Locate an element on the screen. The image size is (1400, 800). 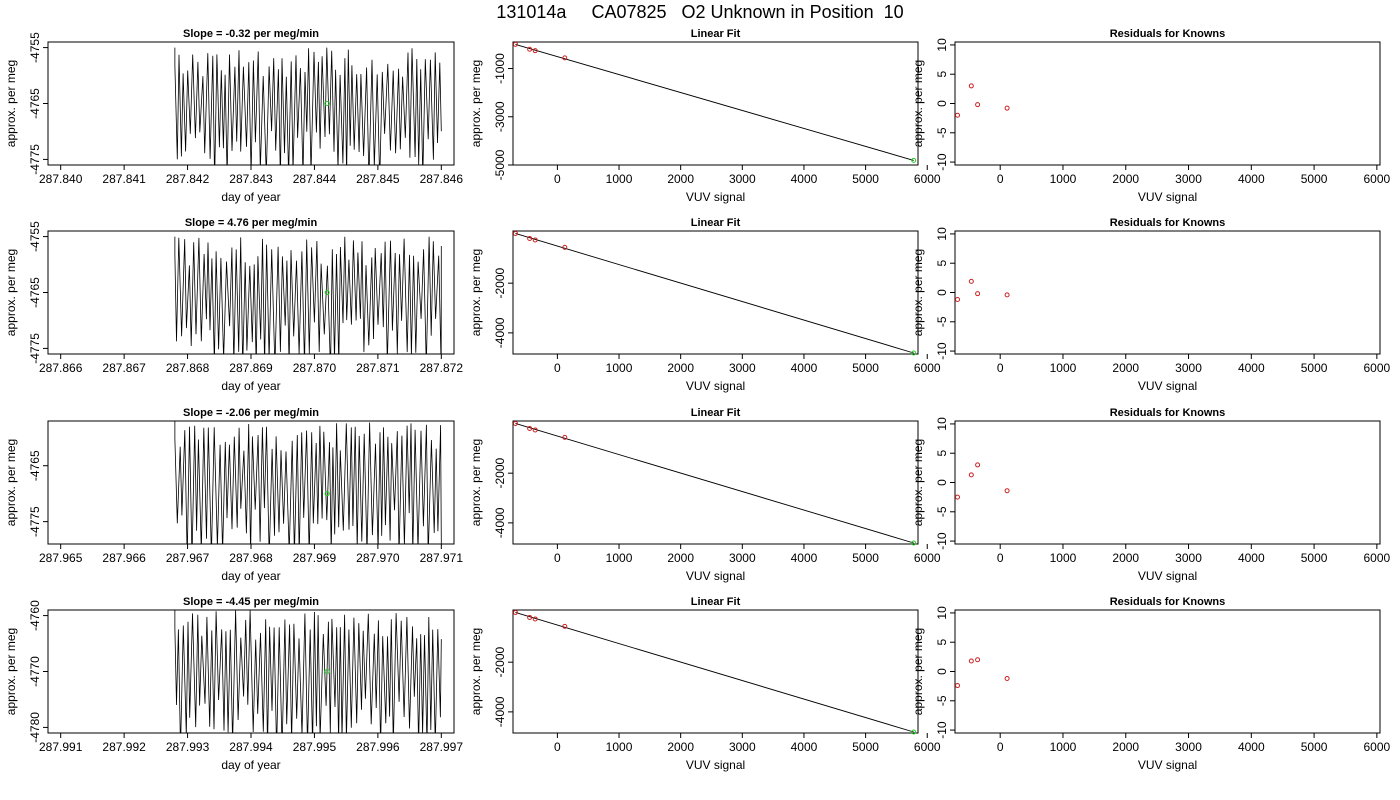
y-tick-label: -2000 is located at coordinates (500, 283).